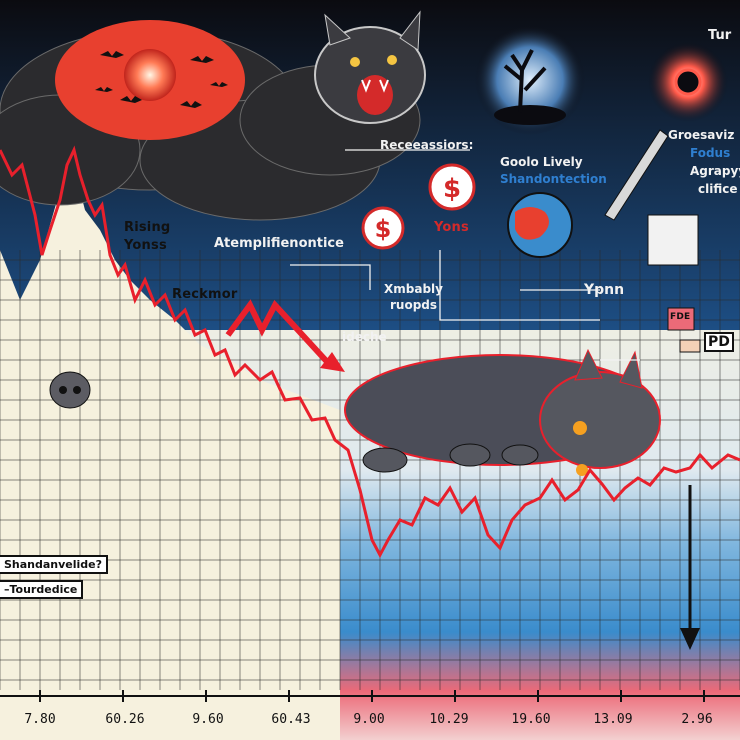 This screenshot has width=740, height=740. Describe the element at coordinates (40, 719) in the screenshot. I see `x-tick-label: 7.80` at that location.